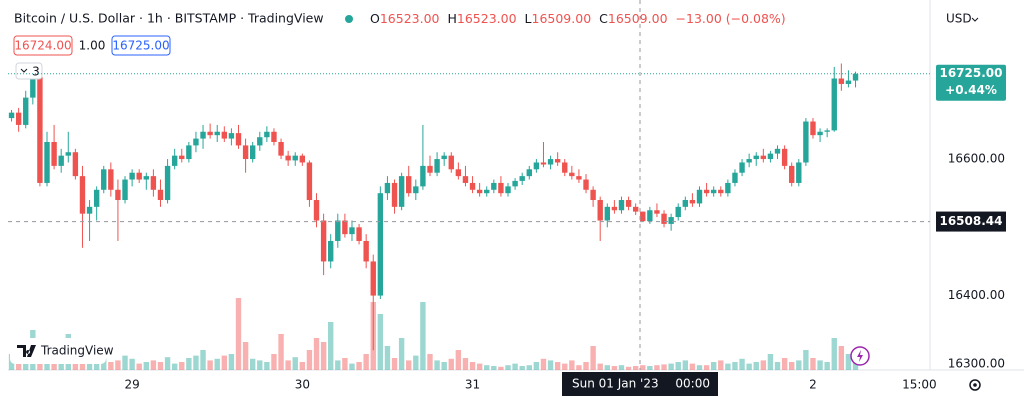 The image size is (1024, 403). Describe the element at coordinates (141, 45) in the screenshot. I see `ask-box` at that location.